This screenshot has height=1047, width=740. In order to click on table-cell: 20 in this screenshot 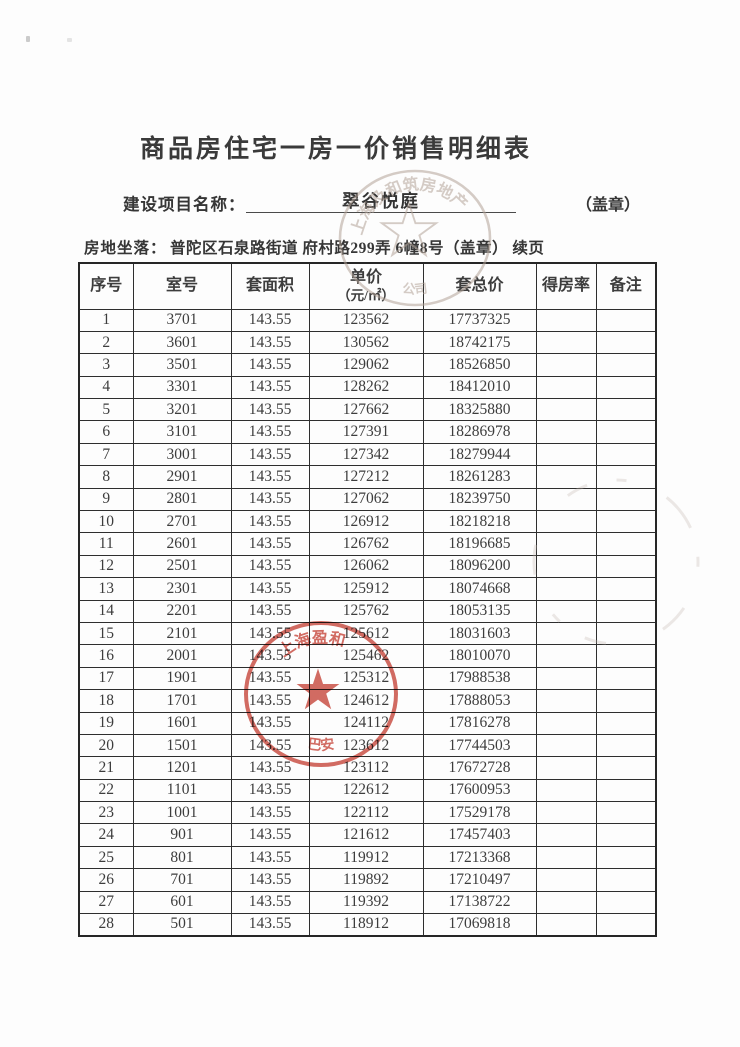, I will do `click(106, 745)`.